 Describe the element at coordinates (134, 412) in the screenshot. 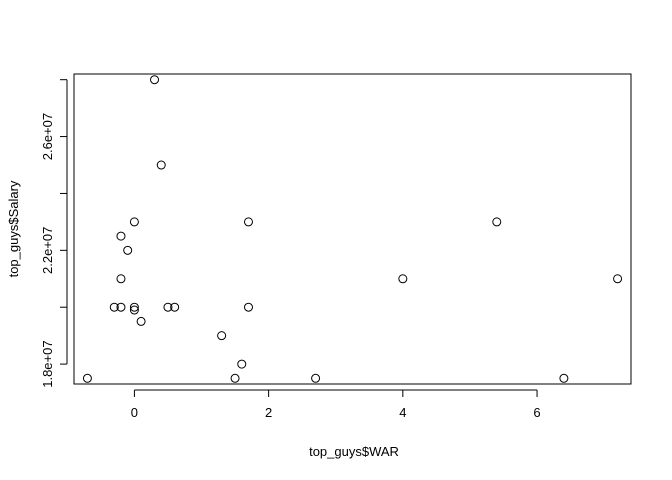

I see `x-tick-label: 0` at that location.